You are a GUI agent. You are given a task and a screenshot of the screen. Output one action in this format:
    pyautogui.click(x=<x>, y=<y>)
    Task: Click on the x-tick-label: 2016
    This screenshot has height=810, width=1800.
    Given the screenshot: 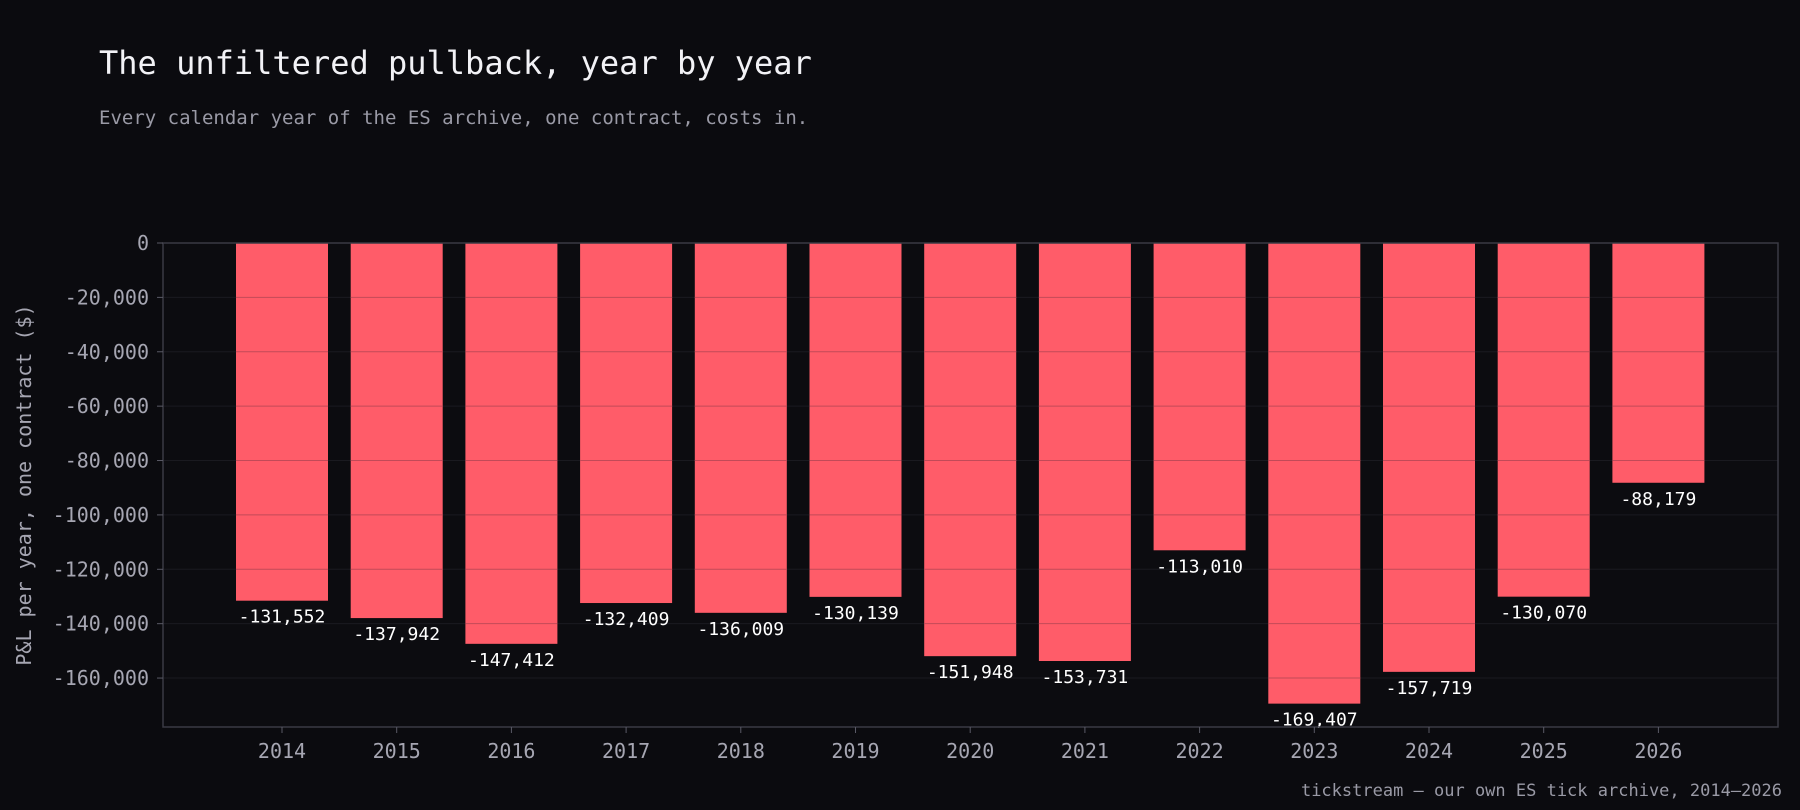 What is the action you would take?
    pyautogui.click(x=511, y=751)
    